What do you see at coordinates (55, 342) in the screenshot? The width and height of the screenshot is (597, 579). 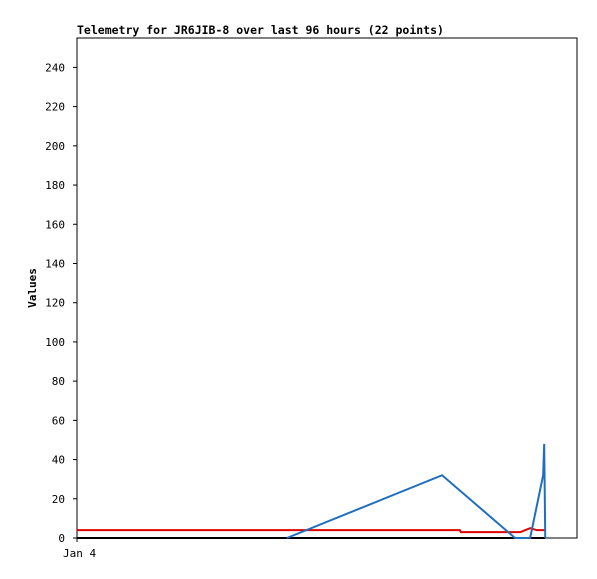 I see `y-tick-label: 100` at bounding box center [55, 342].